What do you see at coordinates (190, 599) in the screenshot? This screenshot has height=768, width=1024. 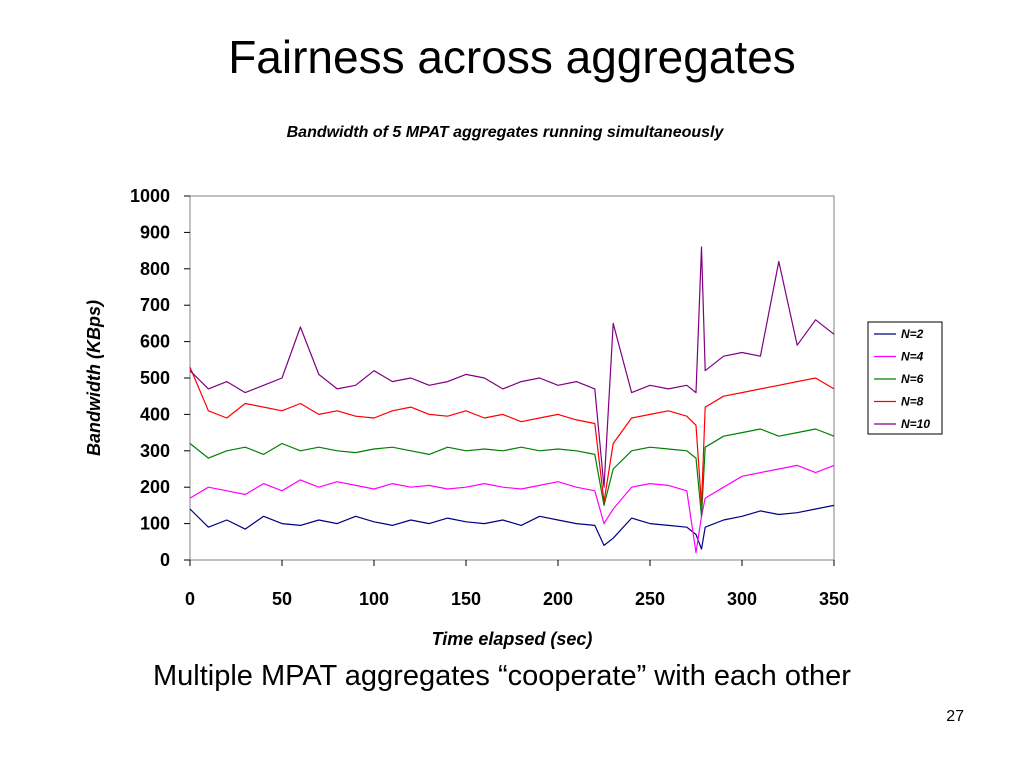 I see `x-tick-label: 0` at bounding box center [190, 599].